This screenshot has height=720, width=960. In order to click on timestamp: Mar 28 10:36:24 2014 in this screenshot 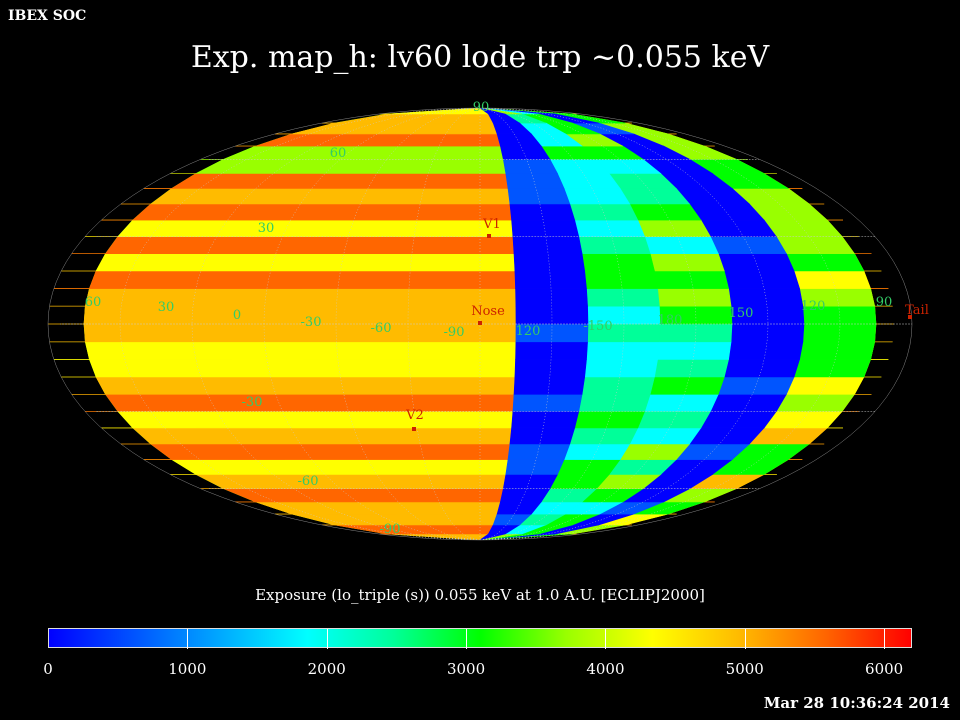, I will do `click(856, 703)`.